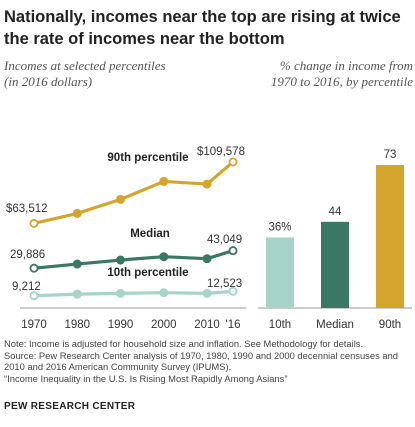 The width and height of the screenshot is (415, 427). Describe the element at coordinates (164, 325) in the screenshot. I see `x-tick-label: 2000` at that location.